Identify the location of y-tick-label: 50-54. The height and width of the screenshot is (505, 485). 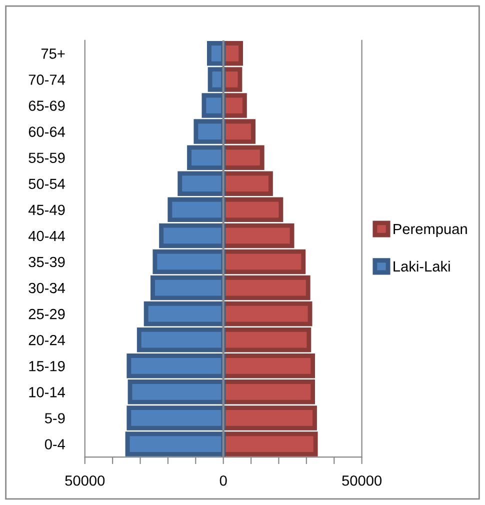
(47, 184).